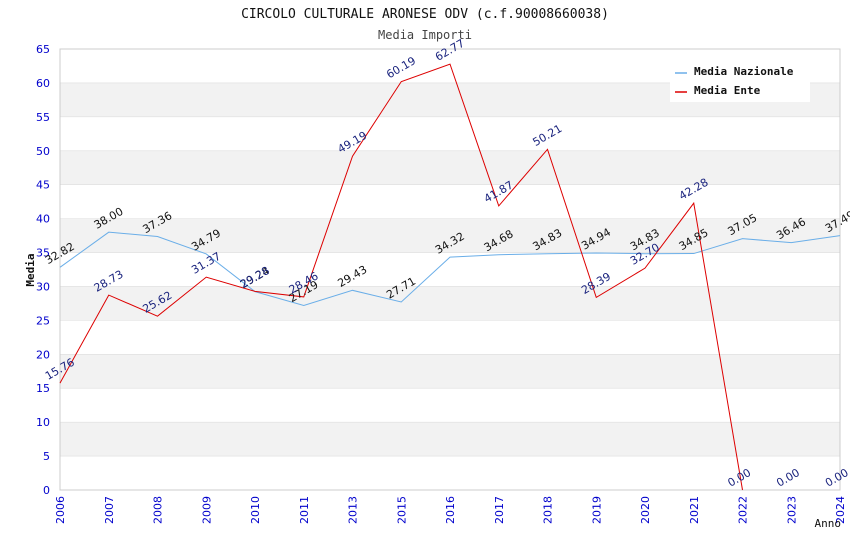 Image resolution: width=850 pixels, height=550 pixels. Describe the element at coordinates (840, 510) in the screenshot. I see `x-tick-label: 2024` at that location.